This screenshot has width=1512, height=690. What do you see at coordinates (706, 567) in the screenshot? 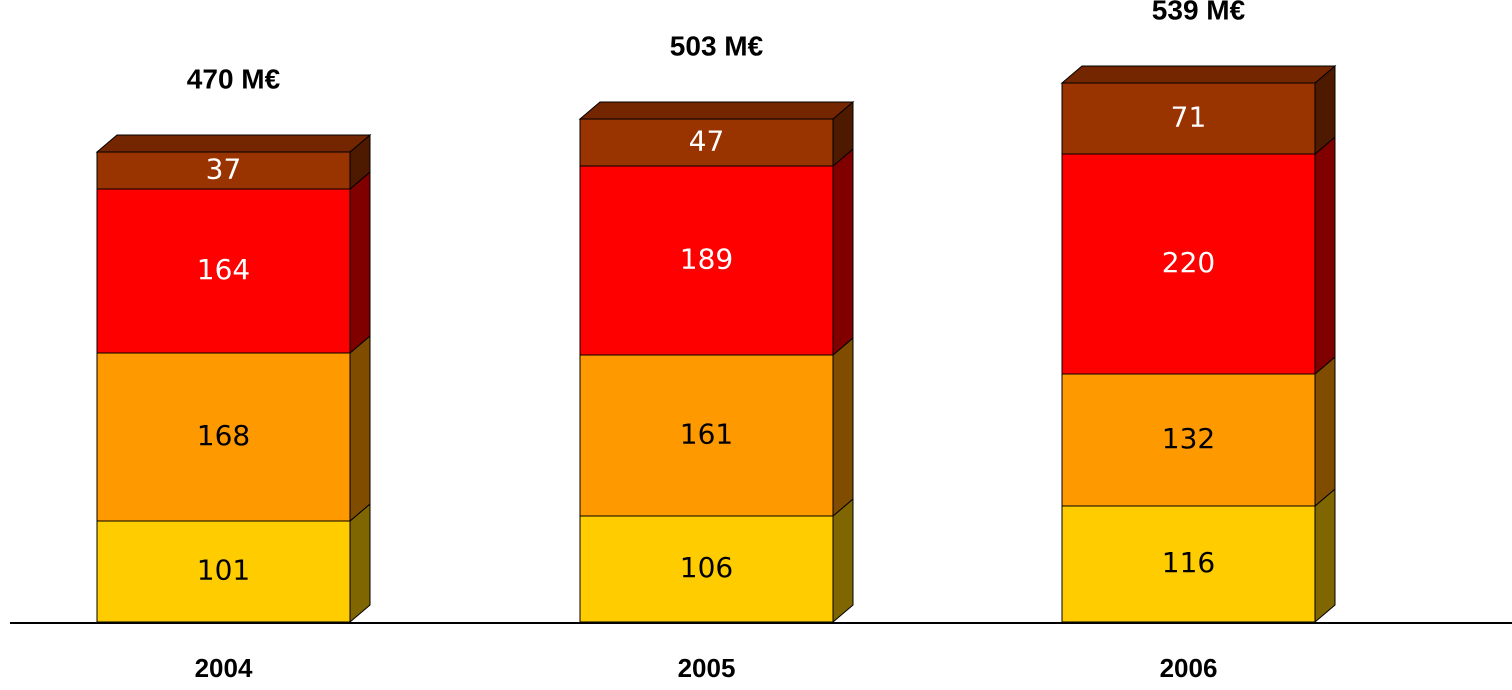
I see `segment-label: 106` at bounding box center [706, 567].